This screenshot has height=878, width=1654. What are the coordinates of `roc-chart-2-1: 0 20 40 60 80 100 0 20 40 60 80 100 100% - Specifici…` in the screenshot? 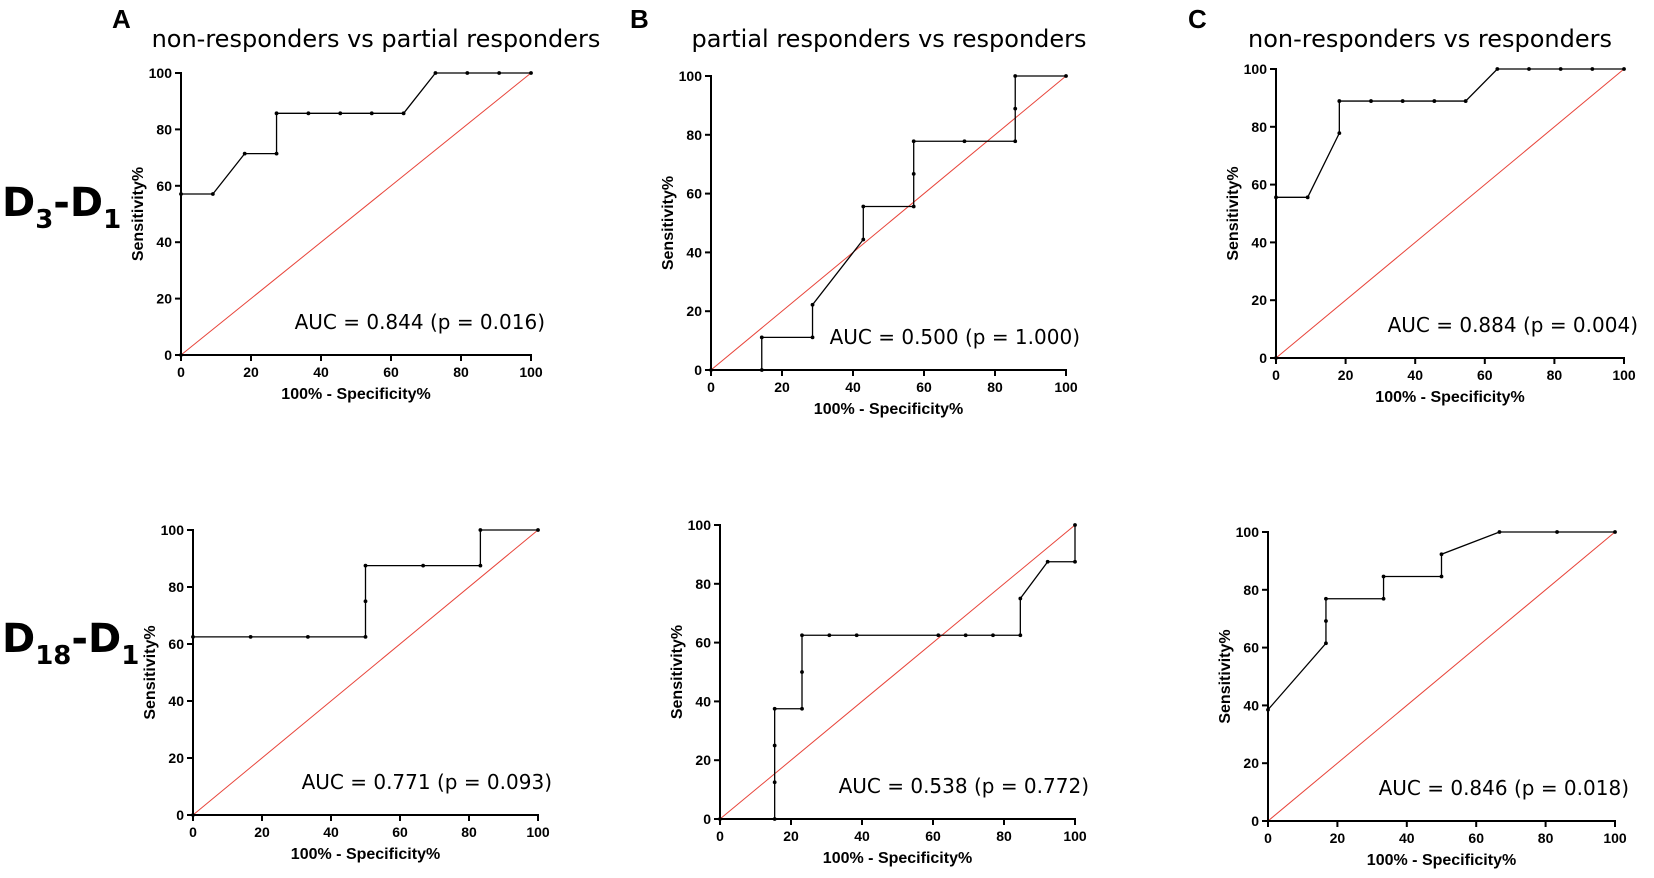 It's located at (347, 692).